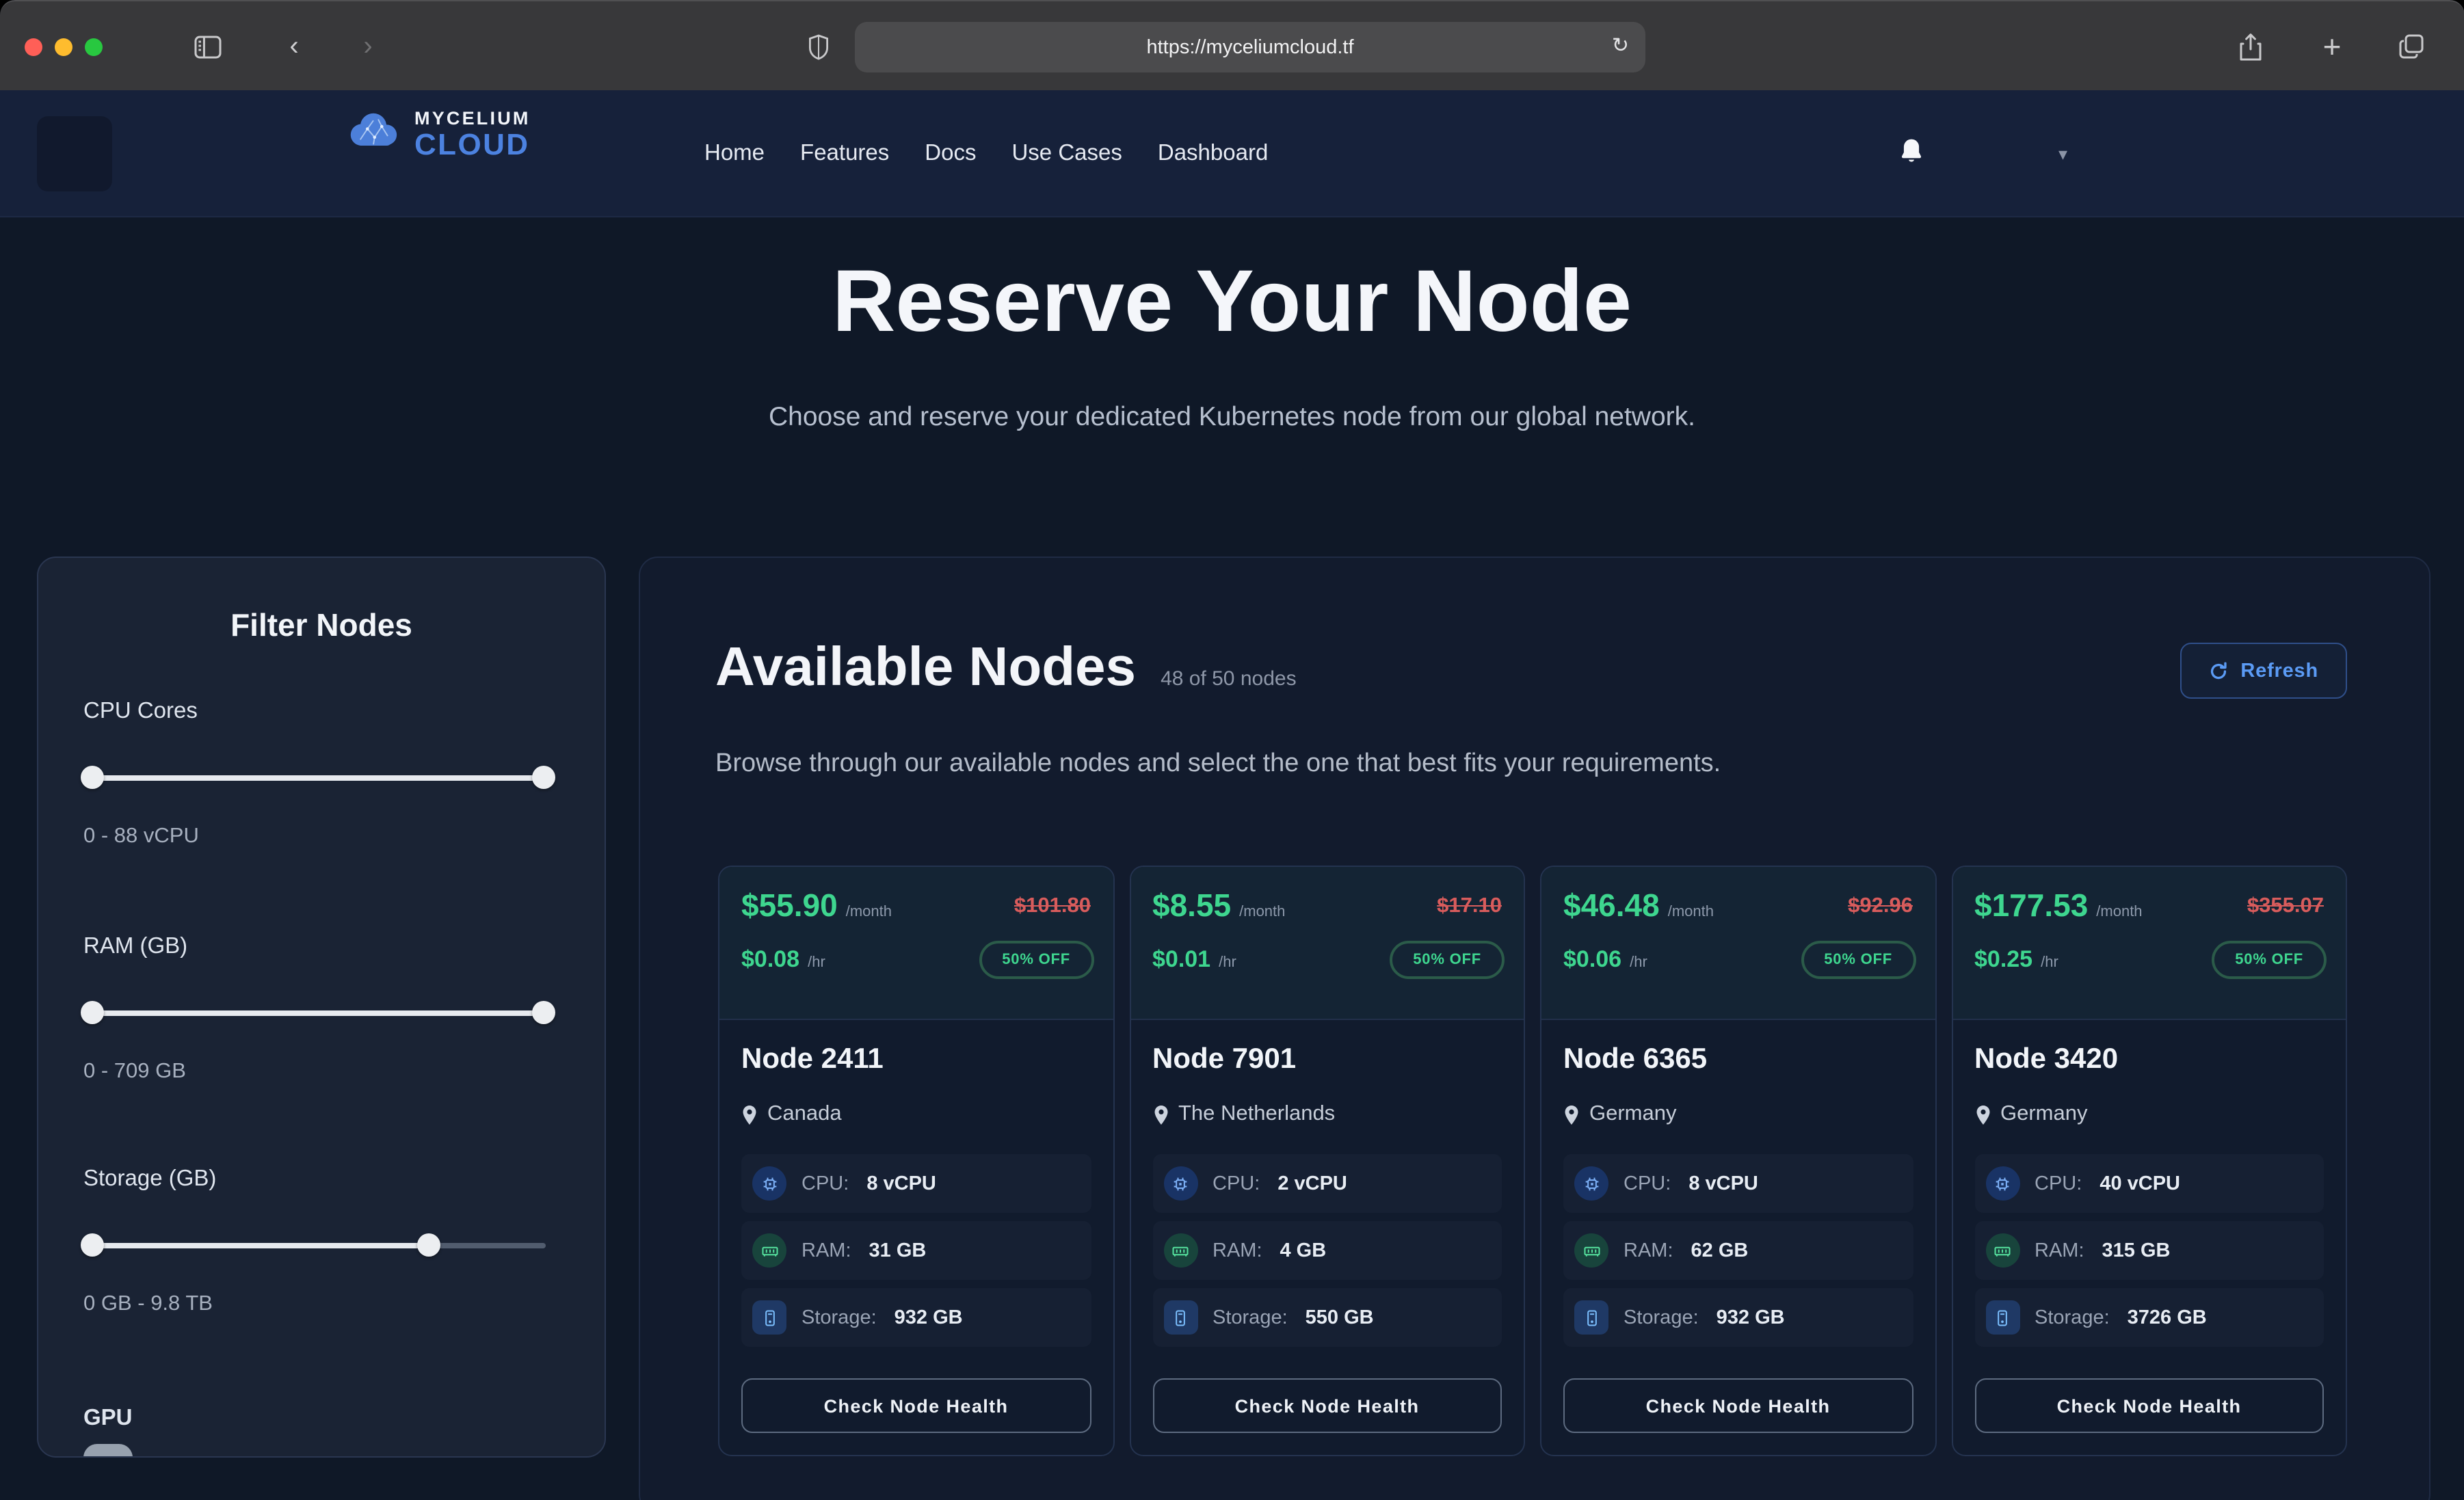 The height and width of the screenshot is (1500, 2464). What do you see at coordinates (804, 1113) in the screenshot?
I see `node-location: Canada` at bounding box center [804, 1113].